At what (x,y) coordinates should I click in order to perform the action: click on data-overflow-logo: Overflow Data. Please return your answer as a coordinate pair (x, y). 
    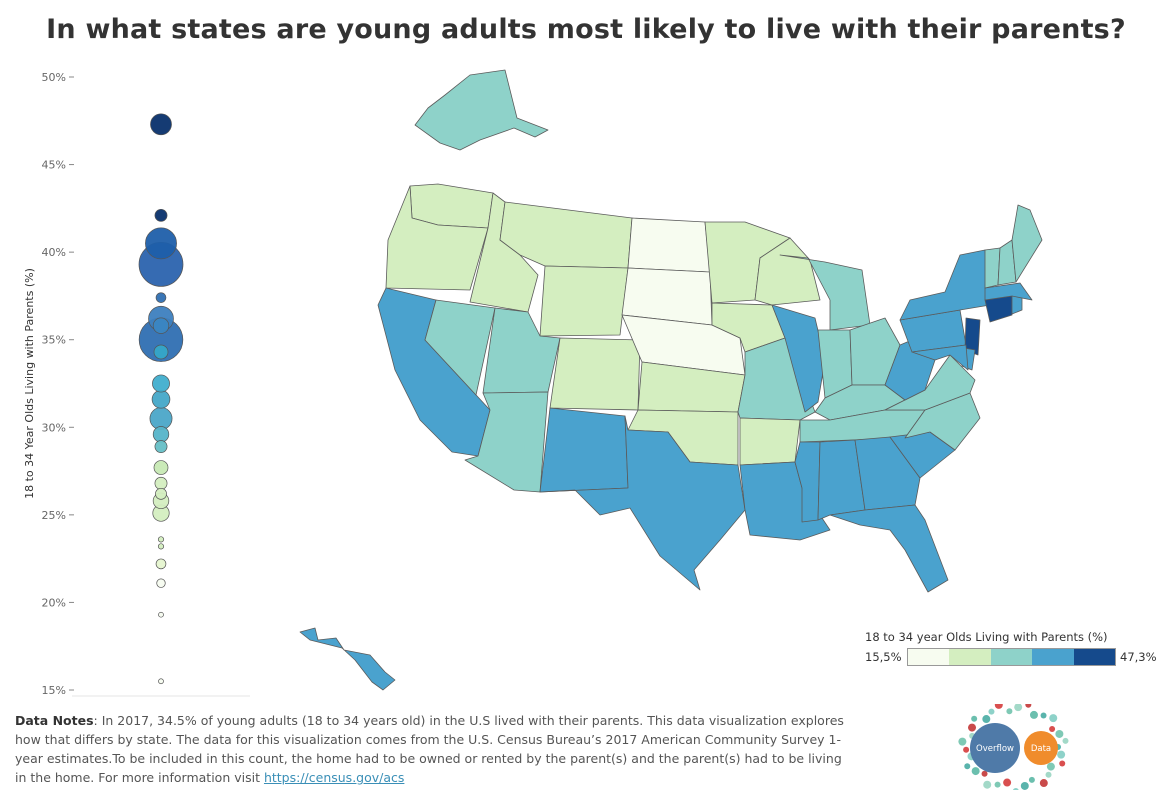
    Looking at the image, I should click on (1013, 747).